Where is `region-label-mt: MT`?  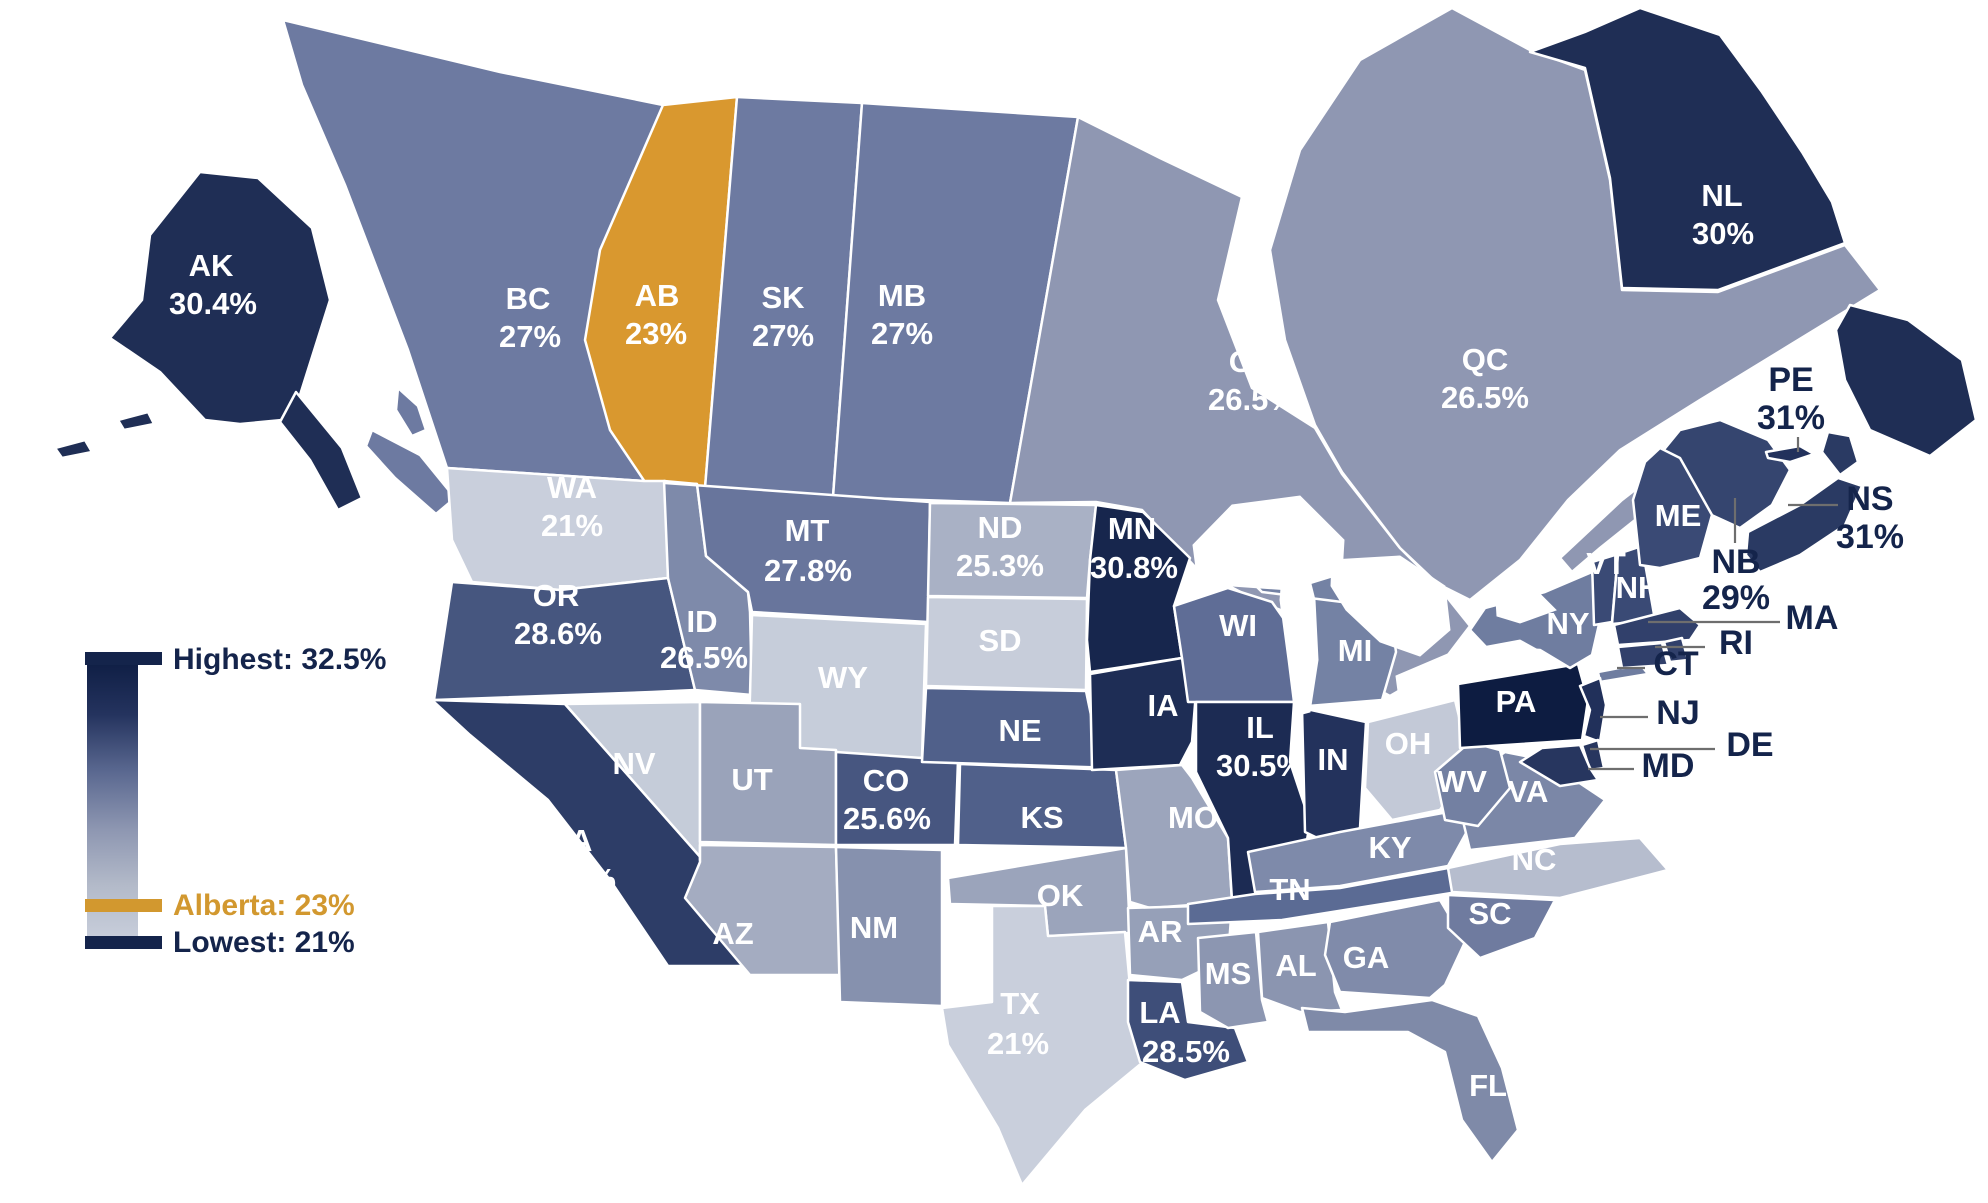 region-label-mt: MT is located at coordinates (807, 530).